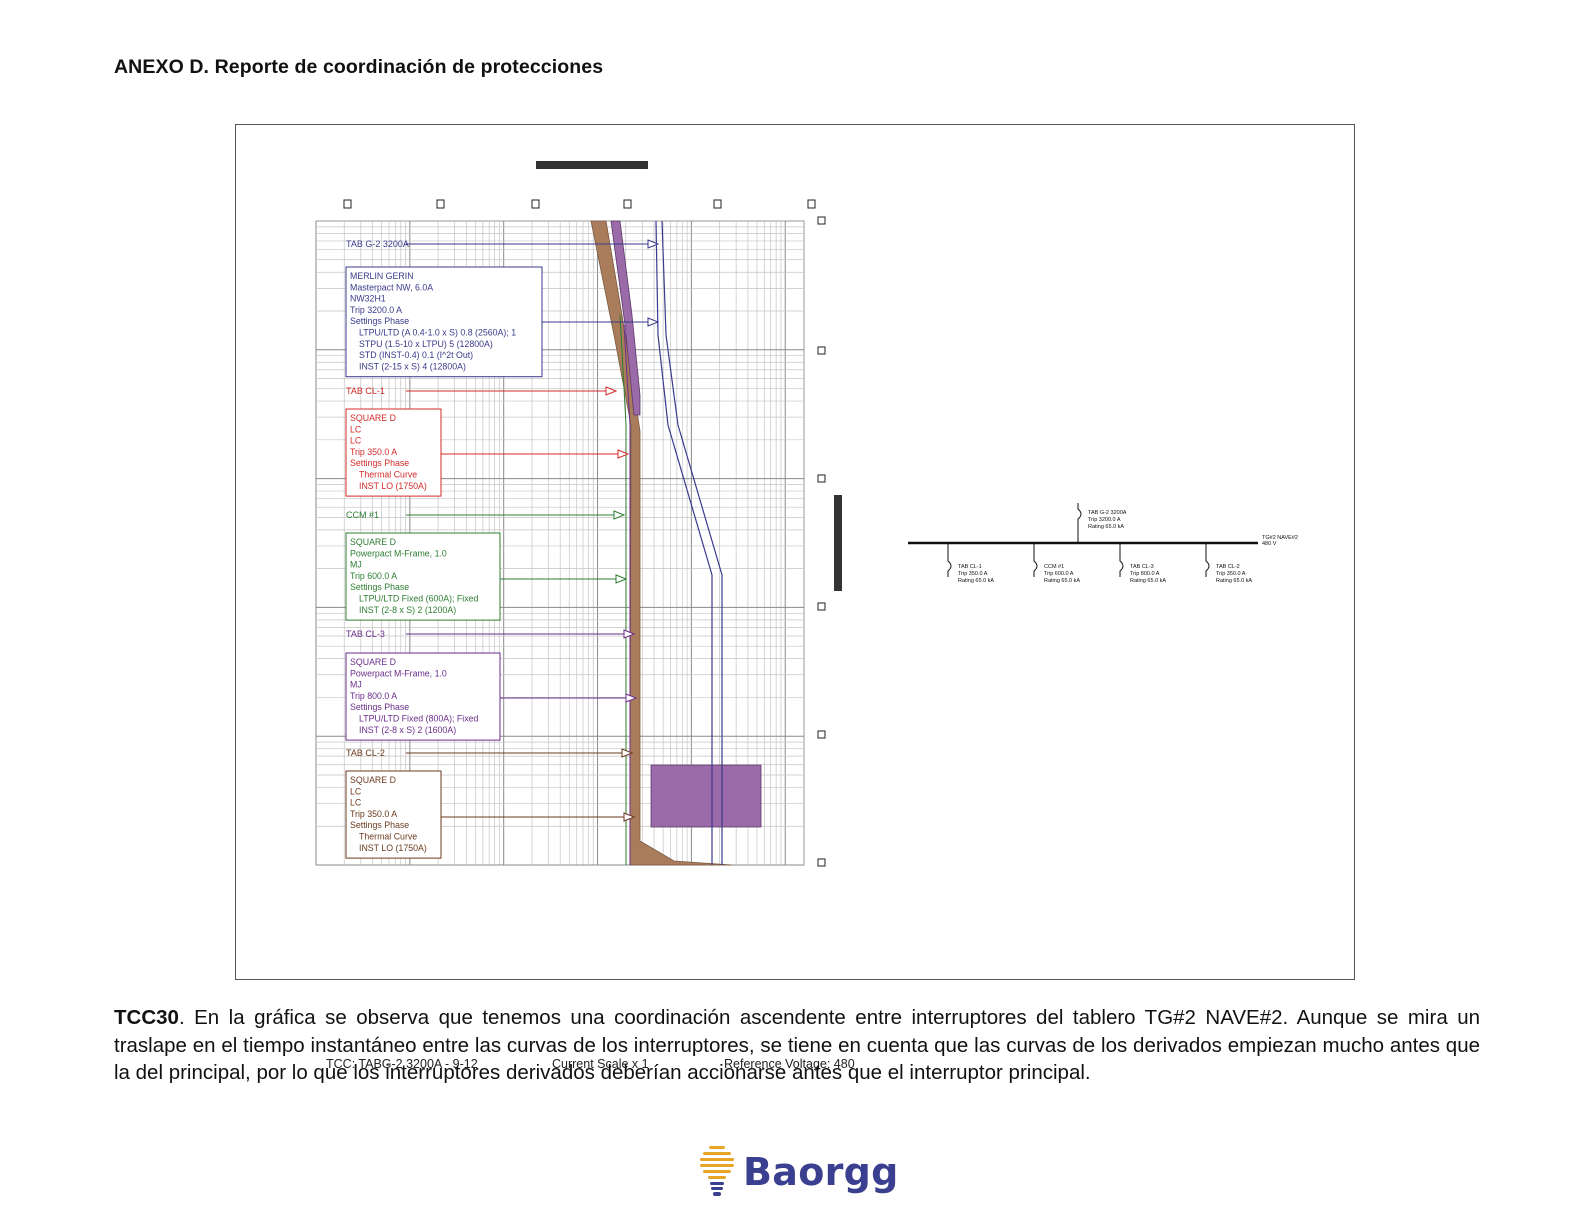 The width and height of the screenshot is (1584, 1224). What do you see at coordinates (376, 310) in the screenshot?
I see `device-box-line: Trip 3200.0 A` at bounding box center [376, 310].